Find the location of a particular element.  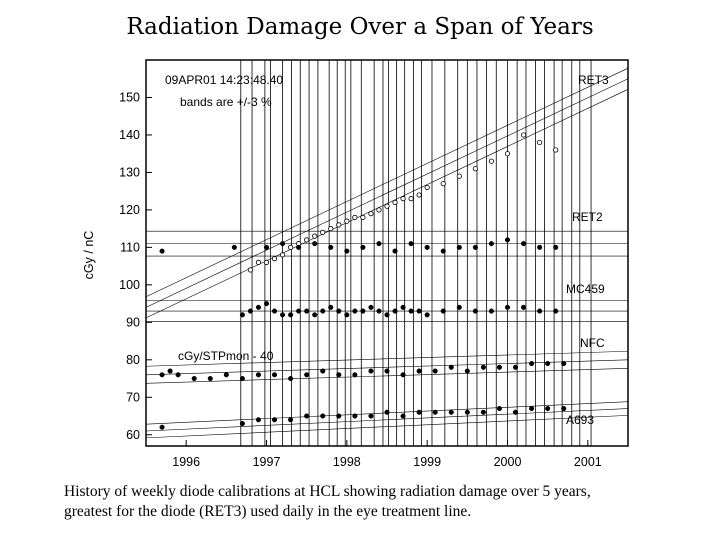

series-label-nfc: NFC is located at coordinates (592, 343).